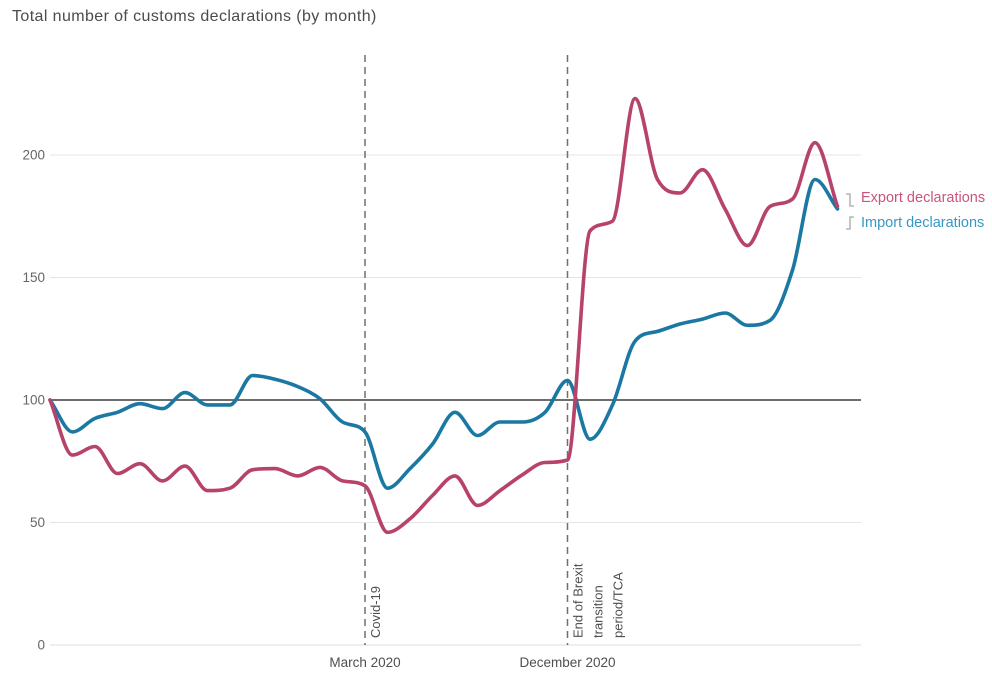 This screenshot has height=675, width=992. I want to click on y-axis-tick-label: 200, so click(33, 155).